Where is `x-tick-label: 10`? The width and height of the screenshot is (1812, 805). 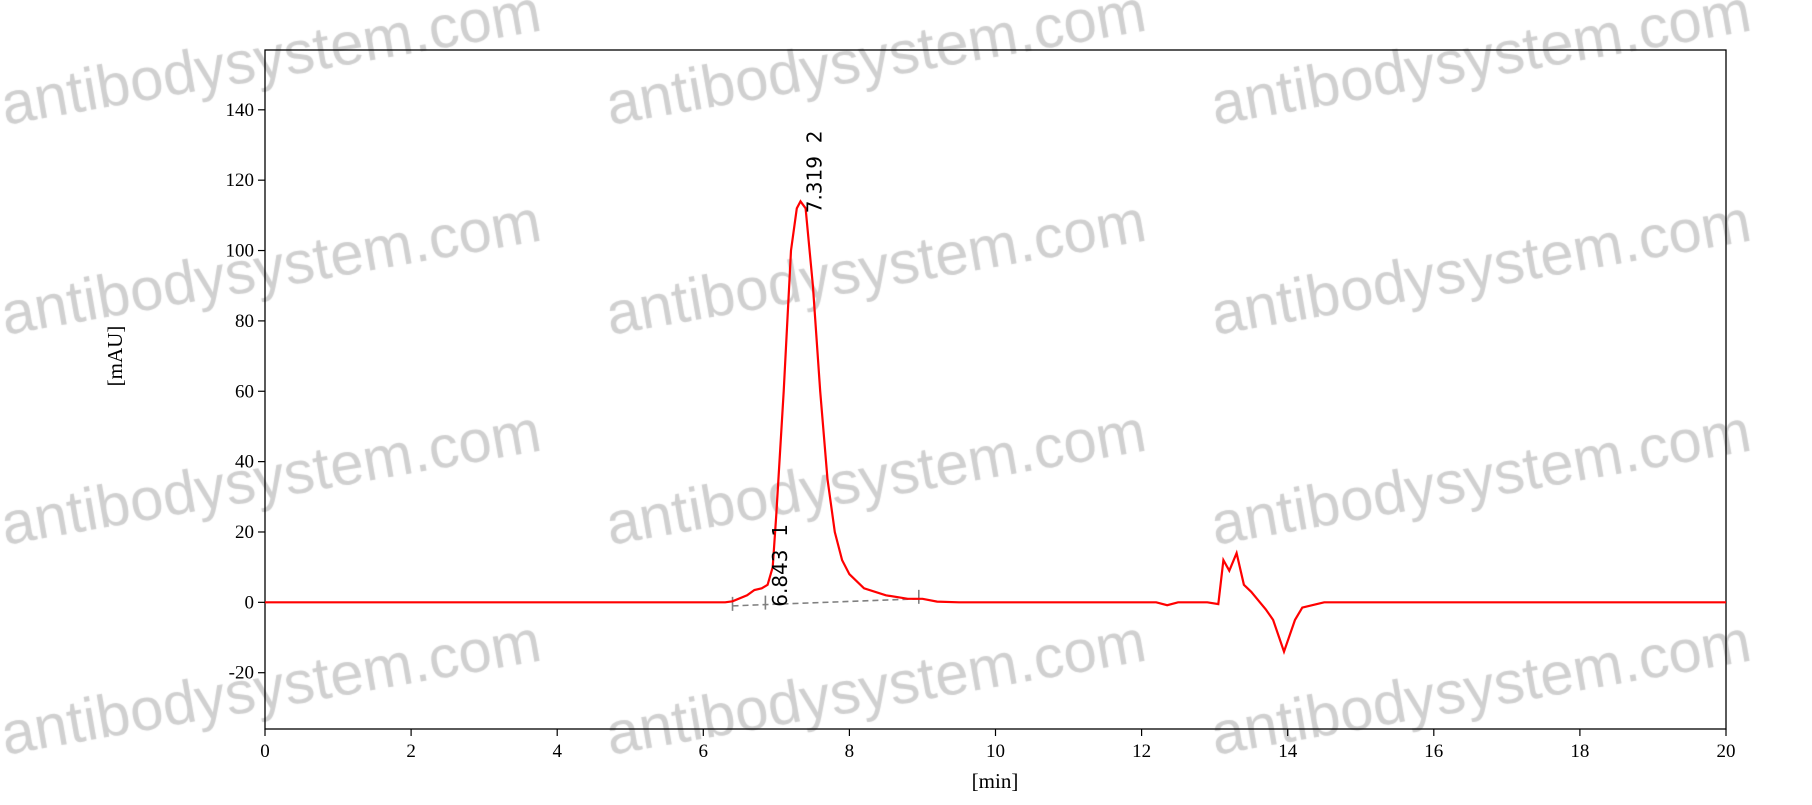
x-tick-label: 10 is located at coordinates (995, 751).